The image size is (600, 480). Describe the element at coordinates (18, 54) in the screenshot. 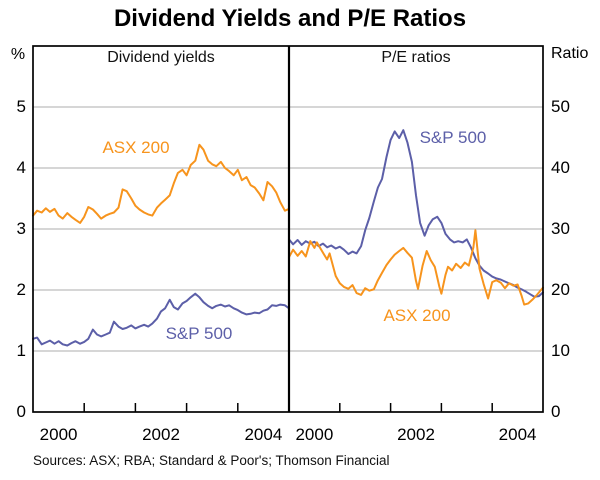

I see `y-axis-unit-left: %` at that location.